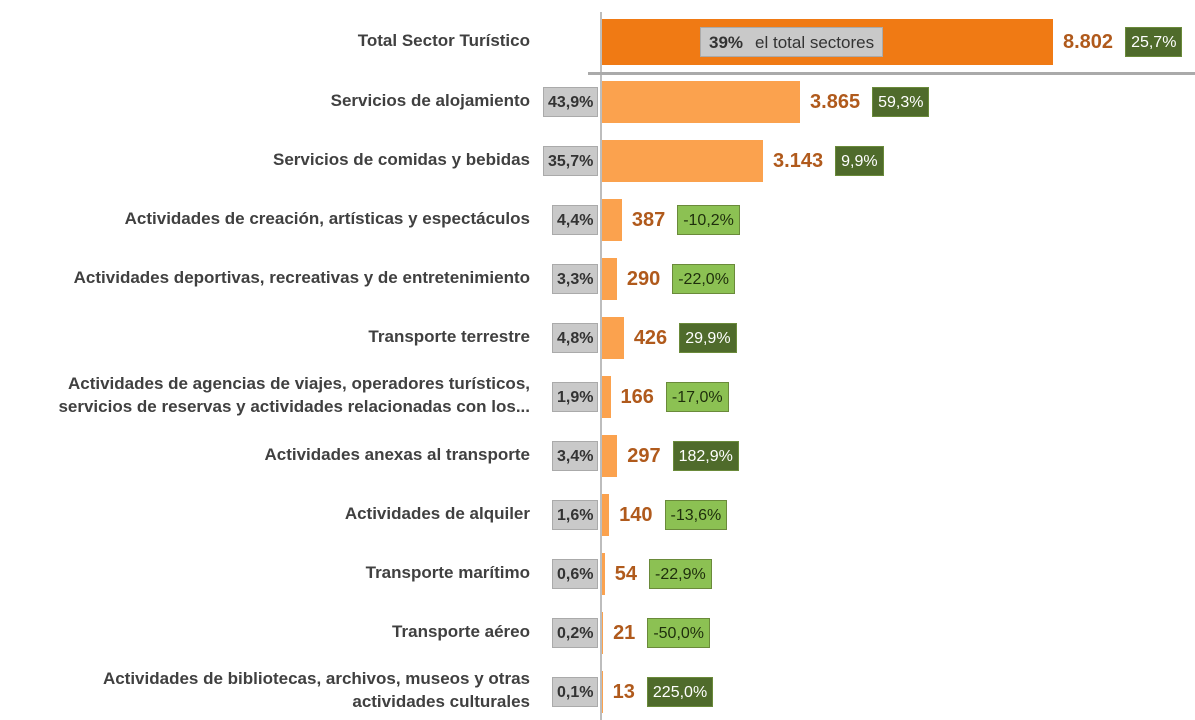 The width and height of the screenshot is (1195, 720). I want to click on label-group: 21 -50,0%, so click(657, 633).